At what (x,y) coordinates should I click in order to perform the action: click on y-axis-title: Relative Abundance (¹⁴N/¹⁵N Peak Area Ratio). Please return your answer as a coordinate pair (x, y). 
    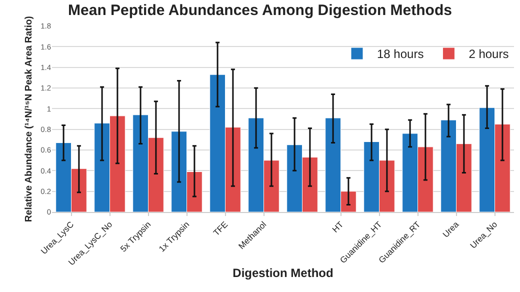
    Looking at the image, I should click on (29, 119).